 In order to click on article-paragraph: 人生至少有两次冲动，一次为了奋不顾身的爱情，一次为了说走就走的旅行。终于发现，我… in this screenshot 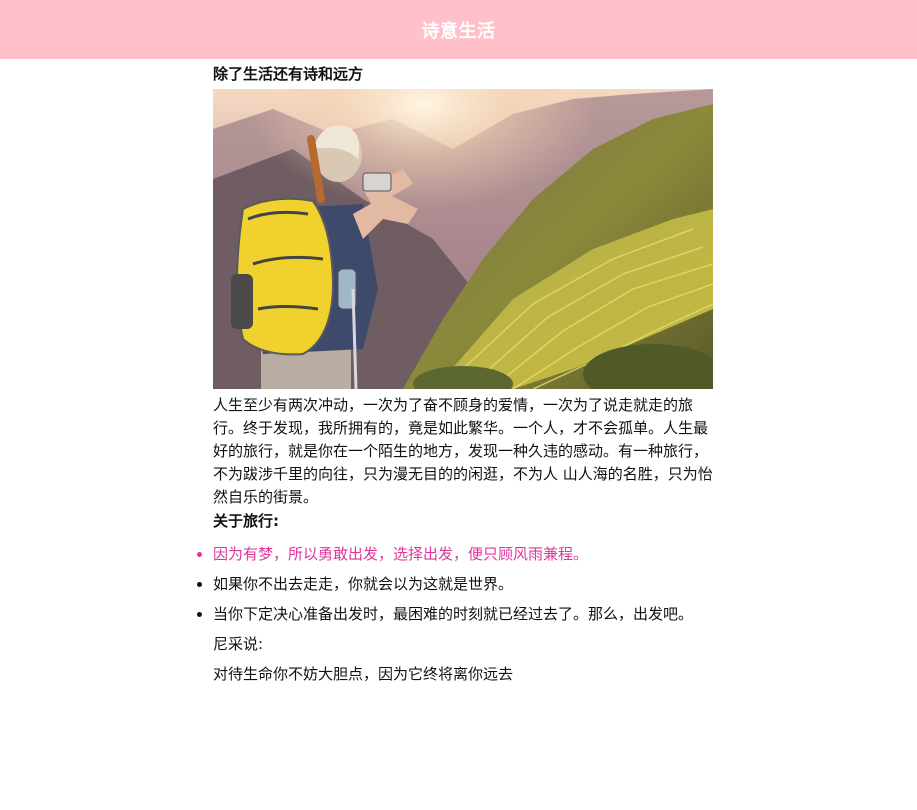, I will do `click(463, 451)`.